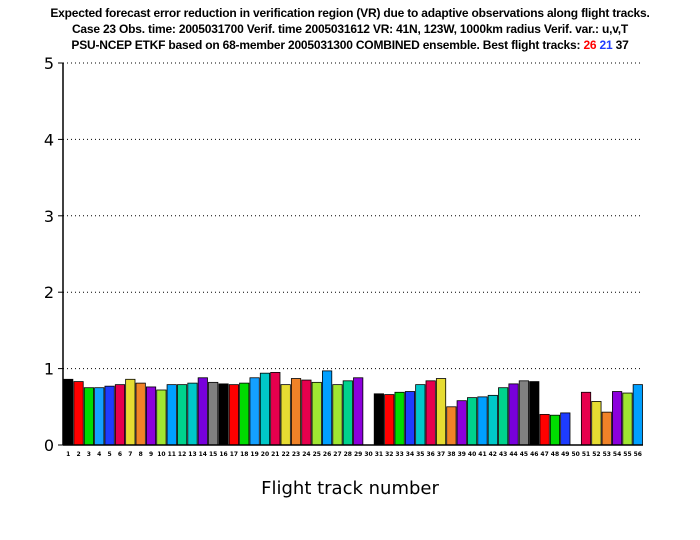 Image resolution: width=700 pixels, height=540 pixels. Describe the element at coordinates (306, 454) in the screenshot. I see `x-tick-label-24: 24` at that location.